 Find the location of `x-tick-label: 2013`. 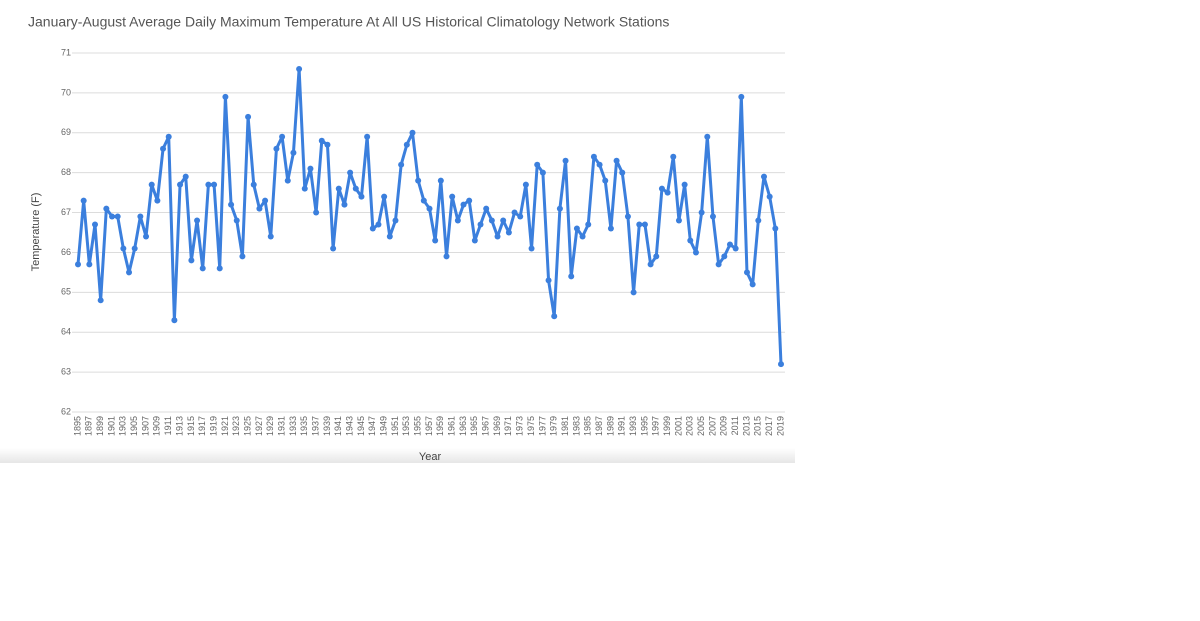

x-tick-label: 2013 is located at coordinates (746, 426).